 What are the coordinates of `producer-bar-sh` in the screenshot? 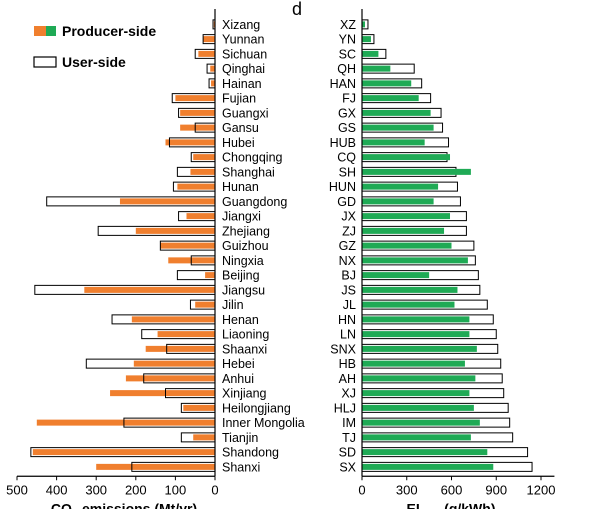 It's located at (416, 171).